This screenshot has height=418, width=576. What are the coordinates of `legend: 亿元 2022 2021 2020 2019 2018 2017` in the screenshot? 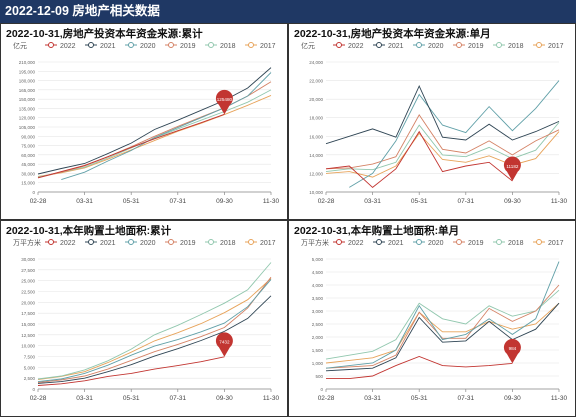 It's located at (432, 45).